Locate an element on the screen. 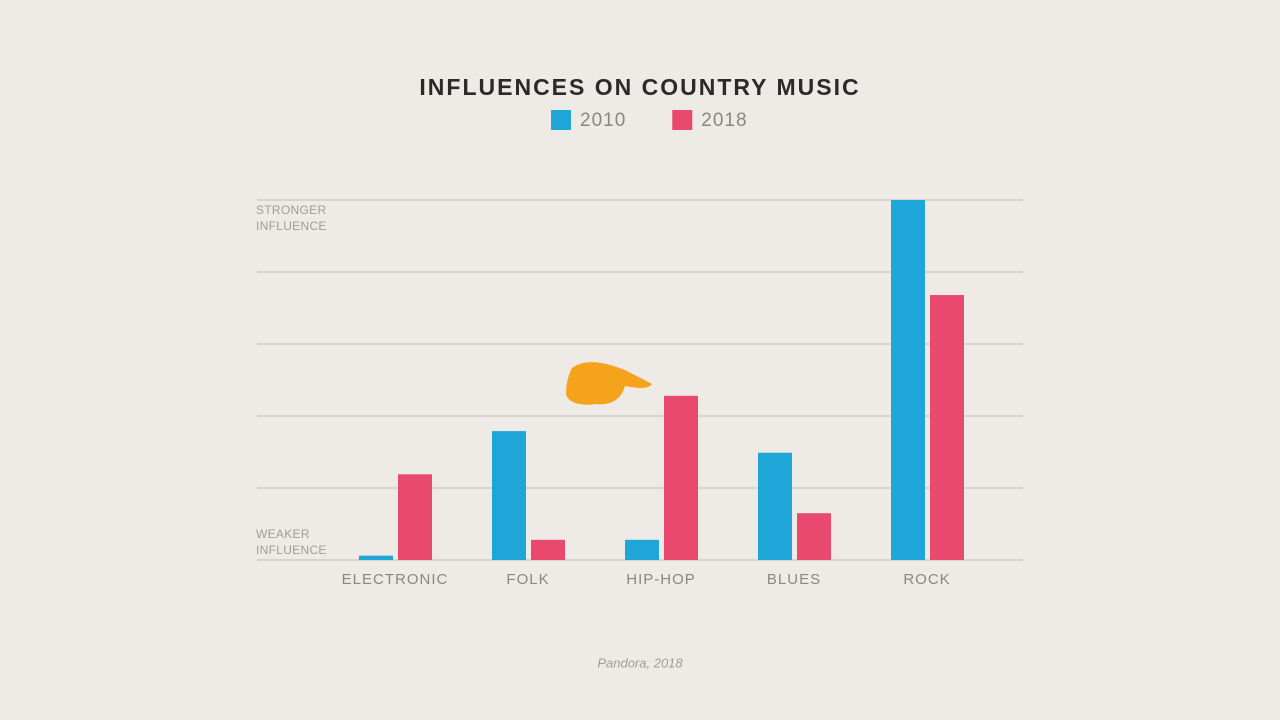 Image resolution: width=1280 pixels, height=720 pixels. legend-label: 2010 is located at coordinates (603, 120).